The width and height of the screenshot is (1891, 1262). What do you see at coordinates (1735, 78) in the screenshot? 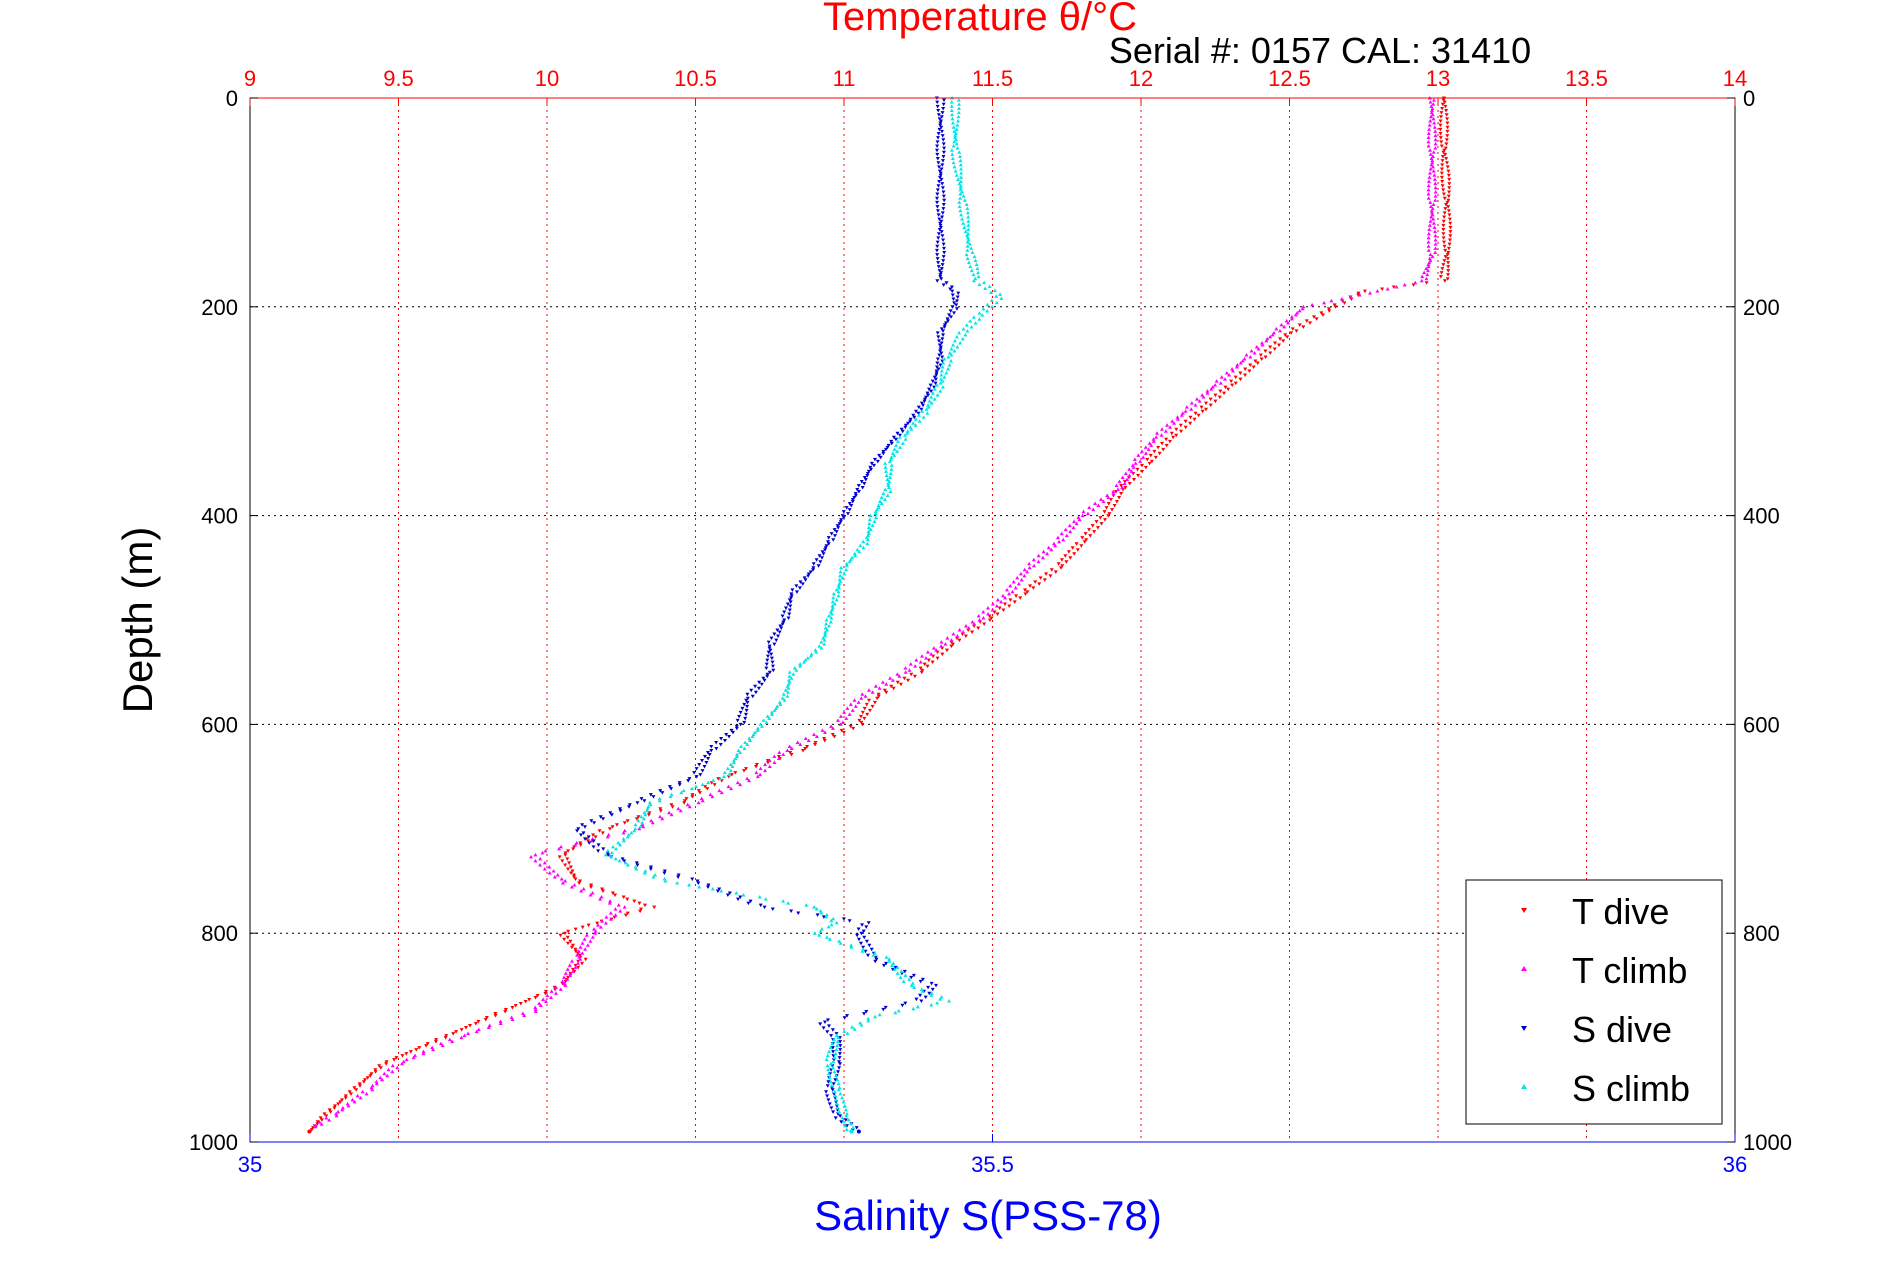
I see `top-tick-label: 14` at bounding box center [1735, 78].